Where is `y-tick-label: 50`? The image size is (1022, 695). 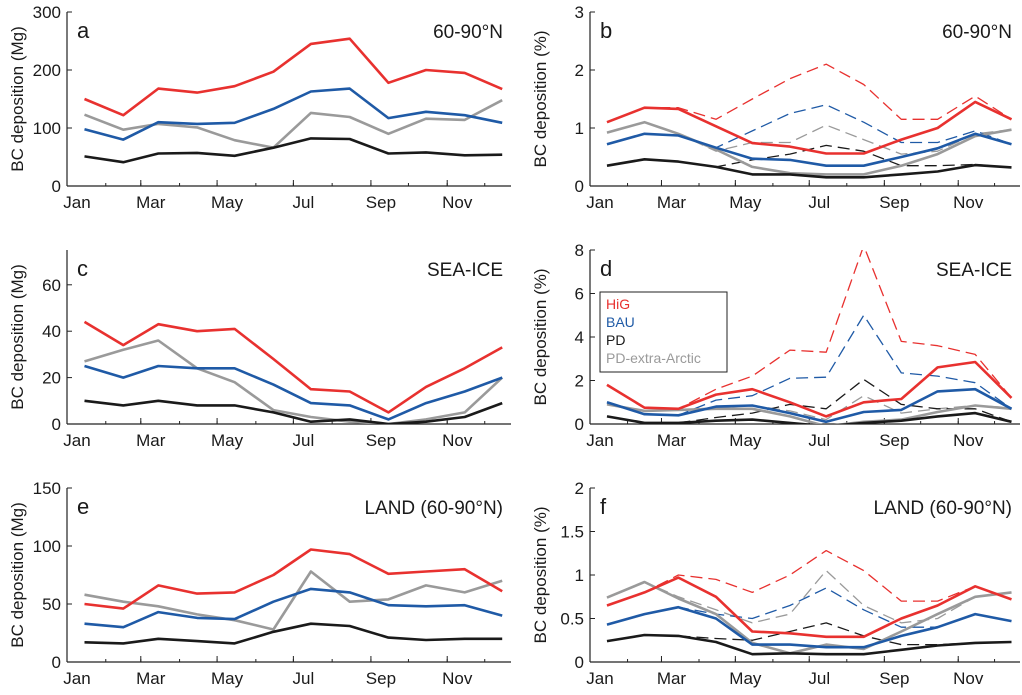 y-tick-label: 50 is located at coordinates (51, 604).